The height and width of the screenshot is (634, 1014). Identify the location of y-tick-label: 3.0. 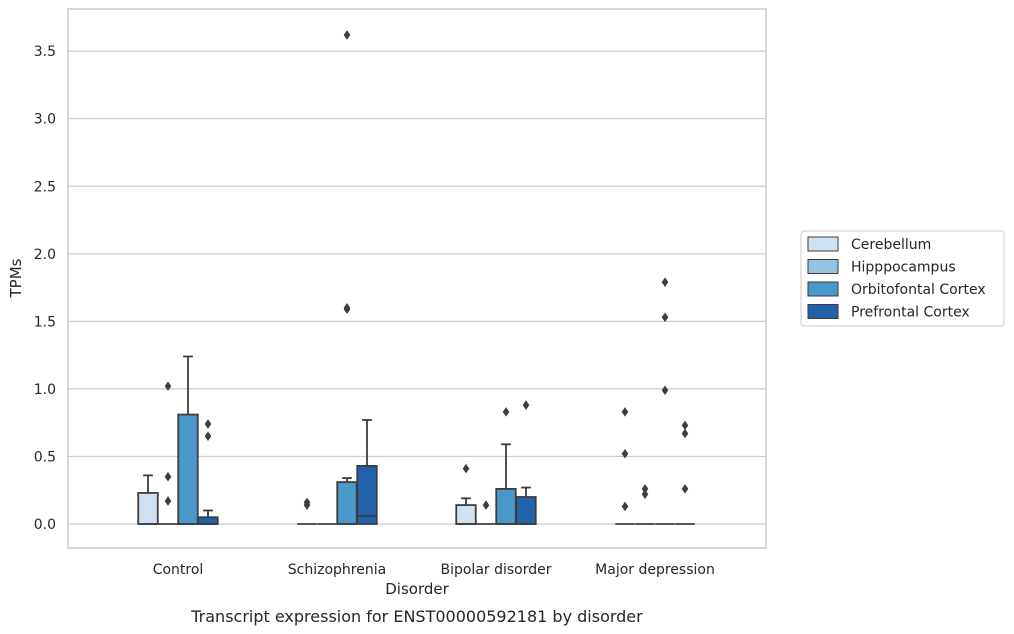
(45, 120).